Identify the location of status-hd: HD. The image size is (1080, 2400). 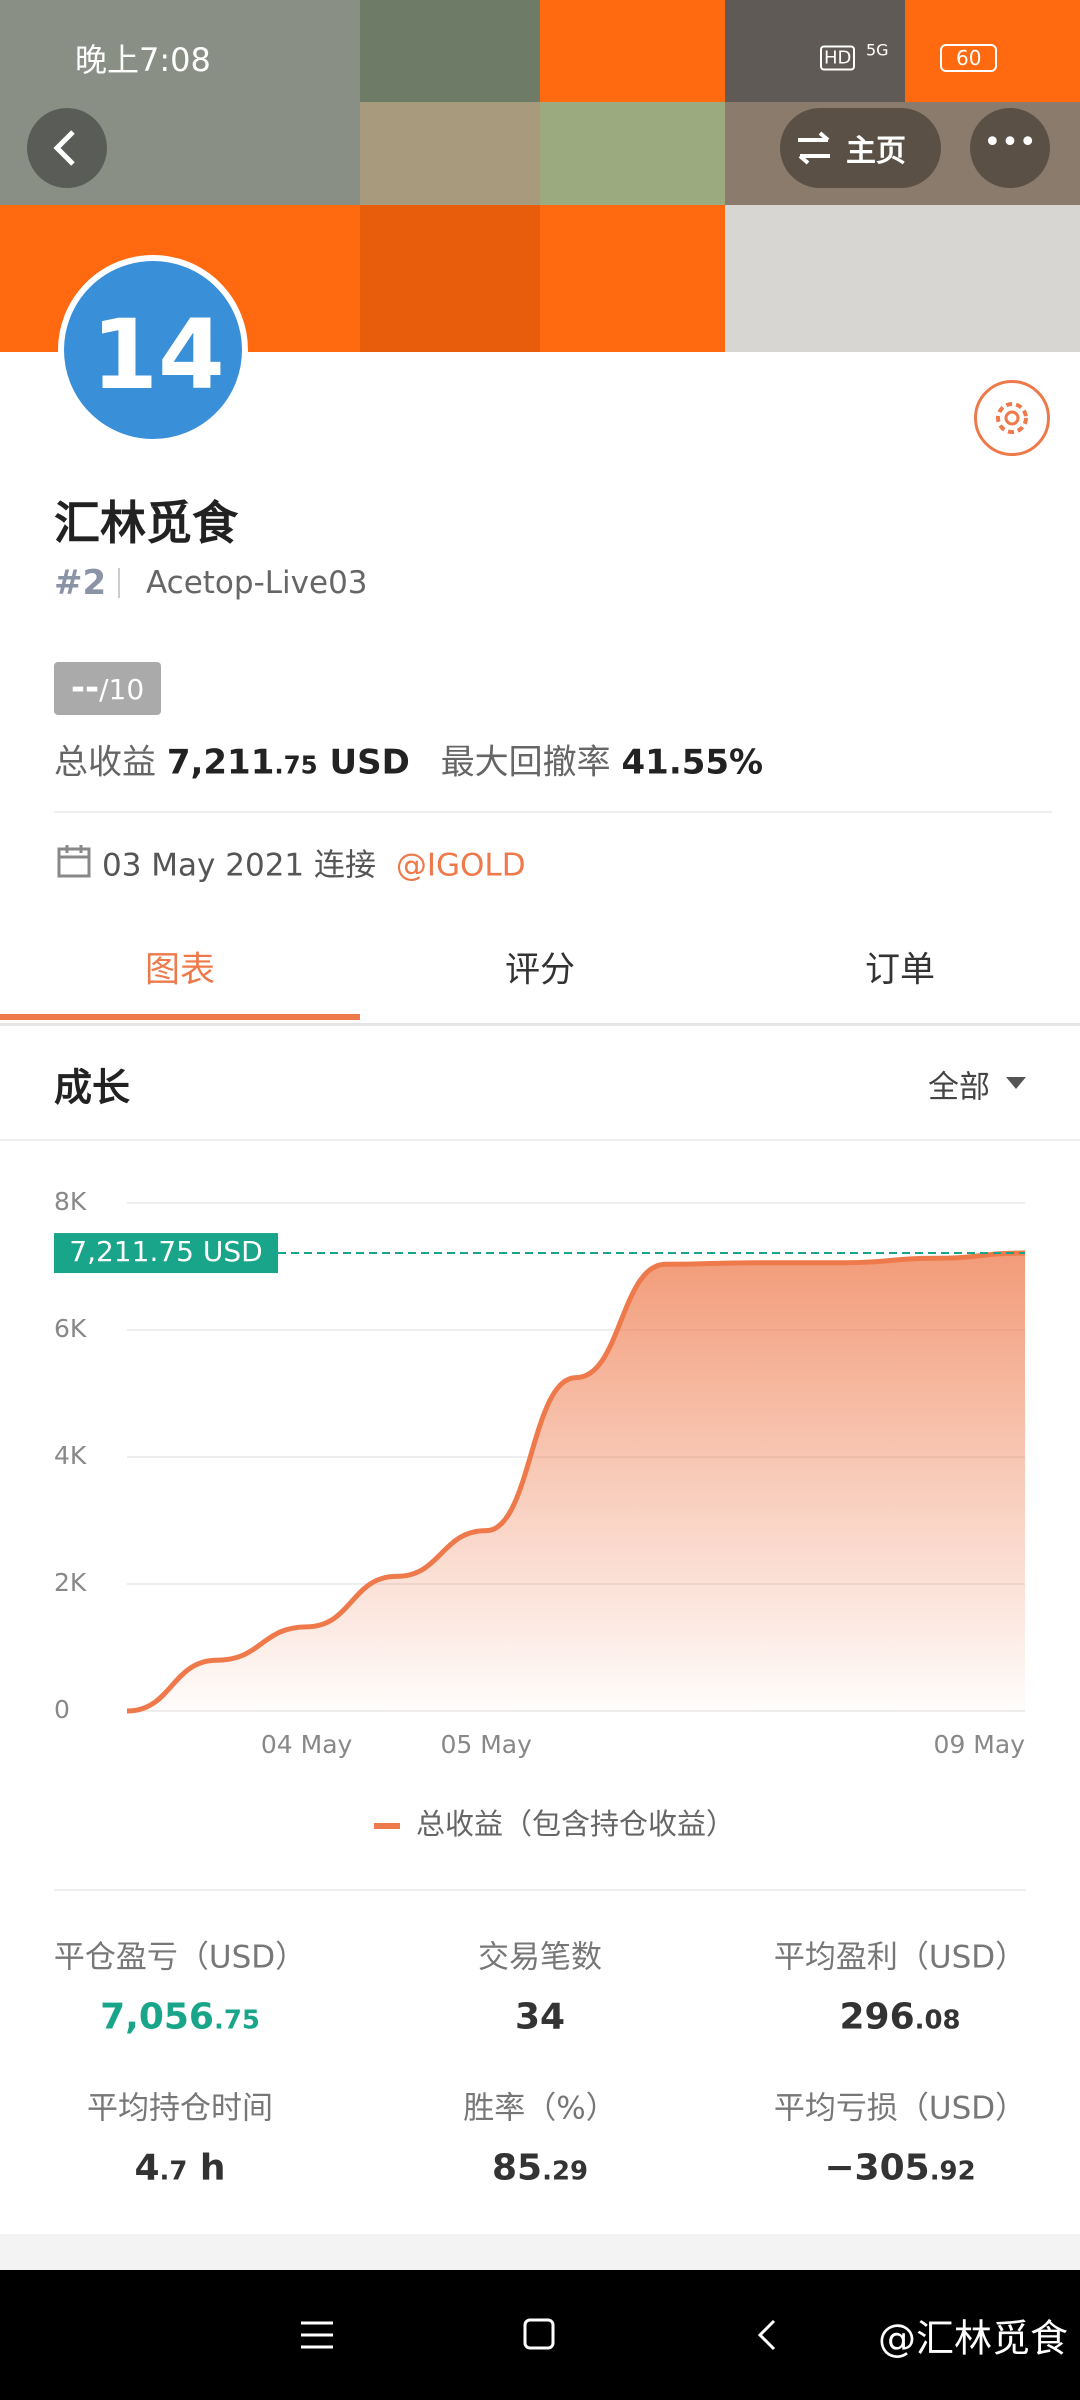
(838, 58).